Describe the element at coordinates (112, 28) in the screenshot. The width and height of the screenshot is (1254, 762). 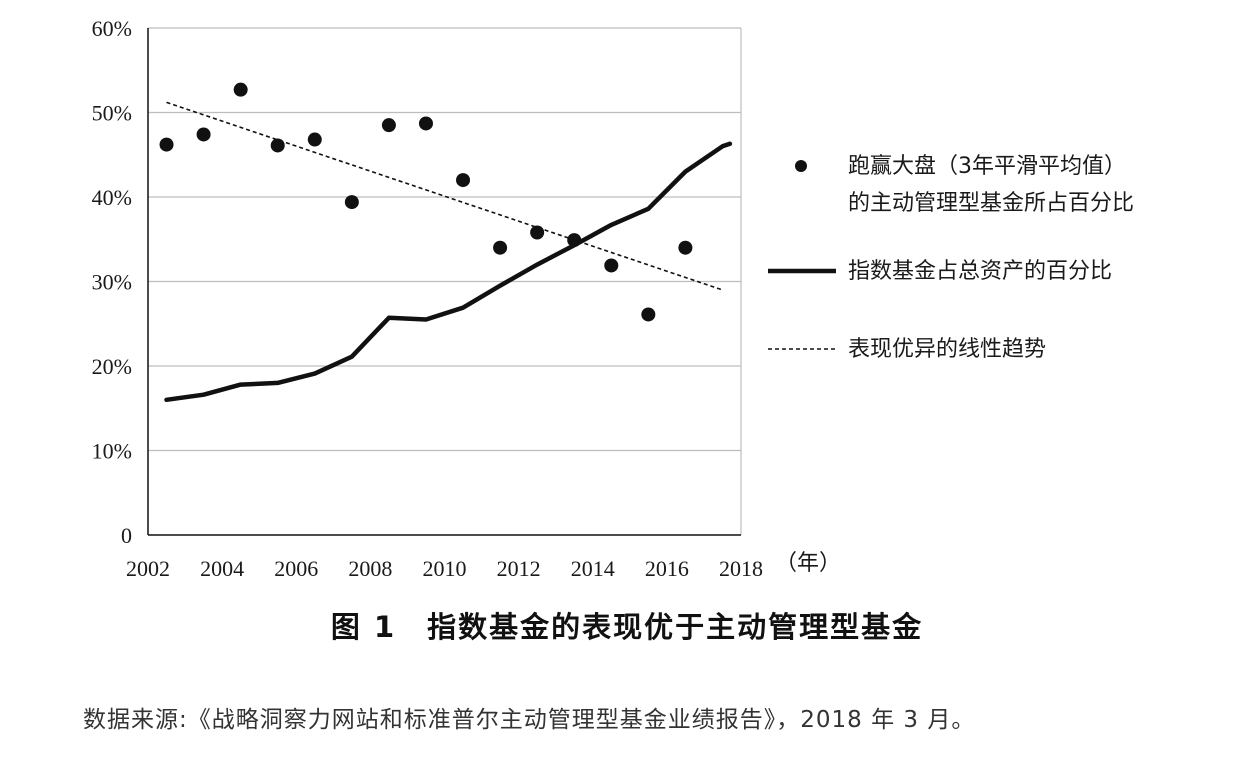
I see `y-tick-label: 60%` at that location.